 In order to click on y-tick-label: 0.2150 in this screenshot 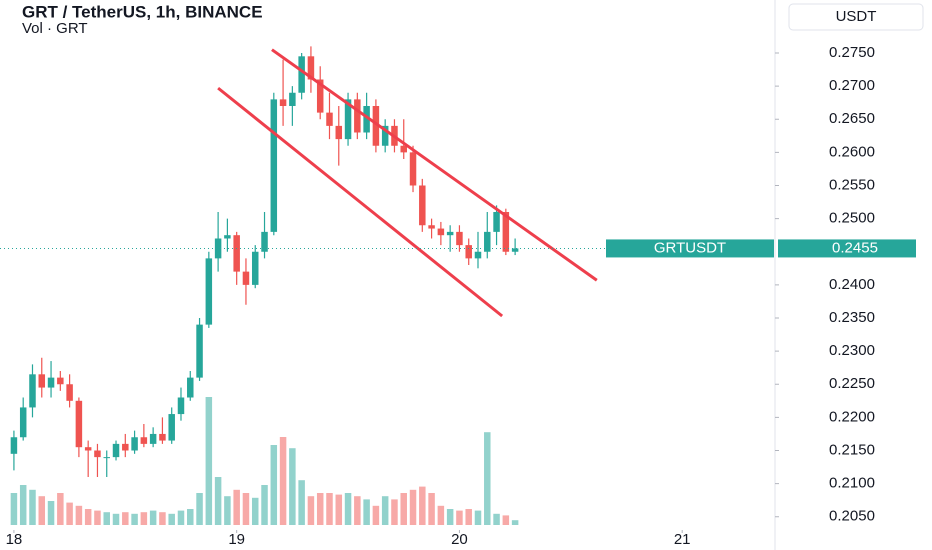, I will do `click(852, 449)`.